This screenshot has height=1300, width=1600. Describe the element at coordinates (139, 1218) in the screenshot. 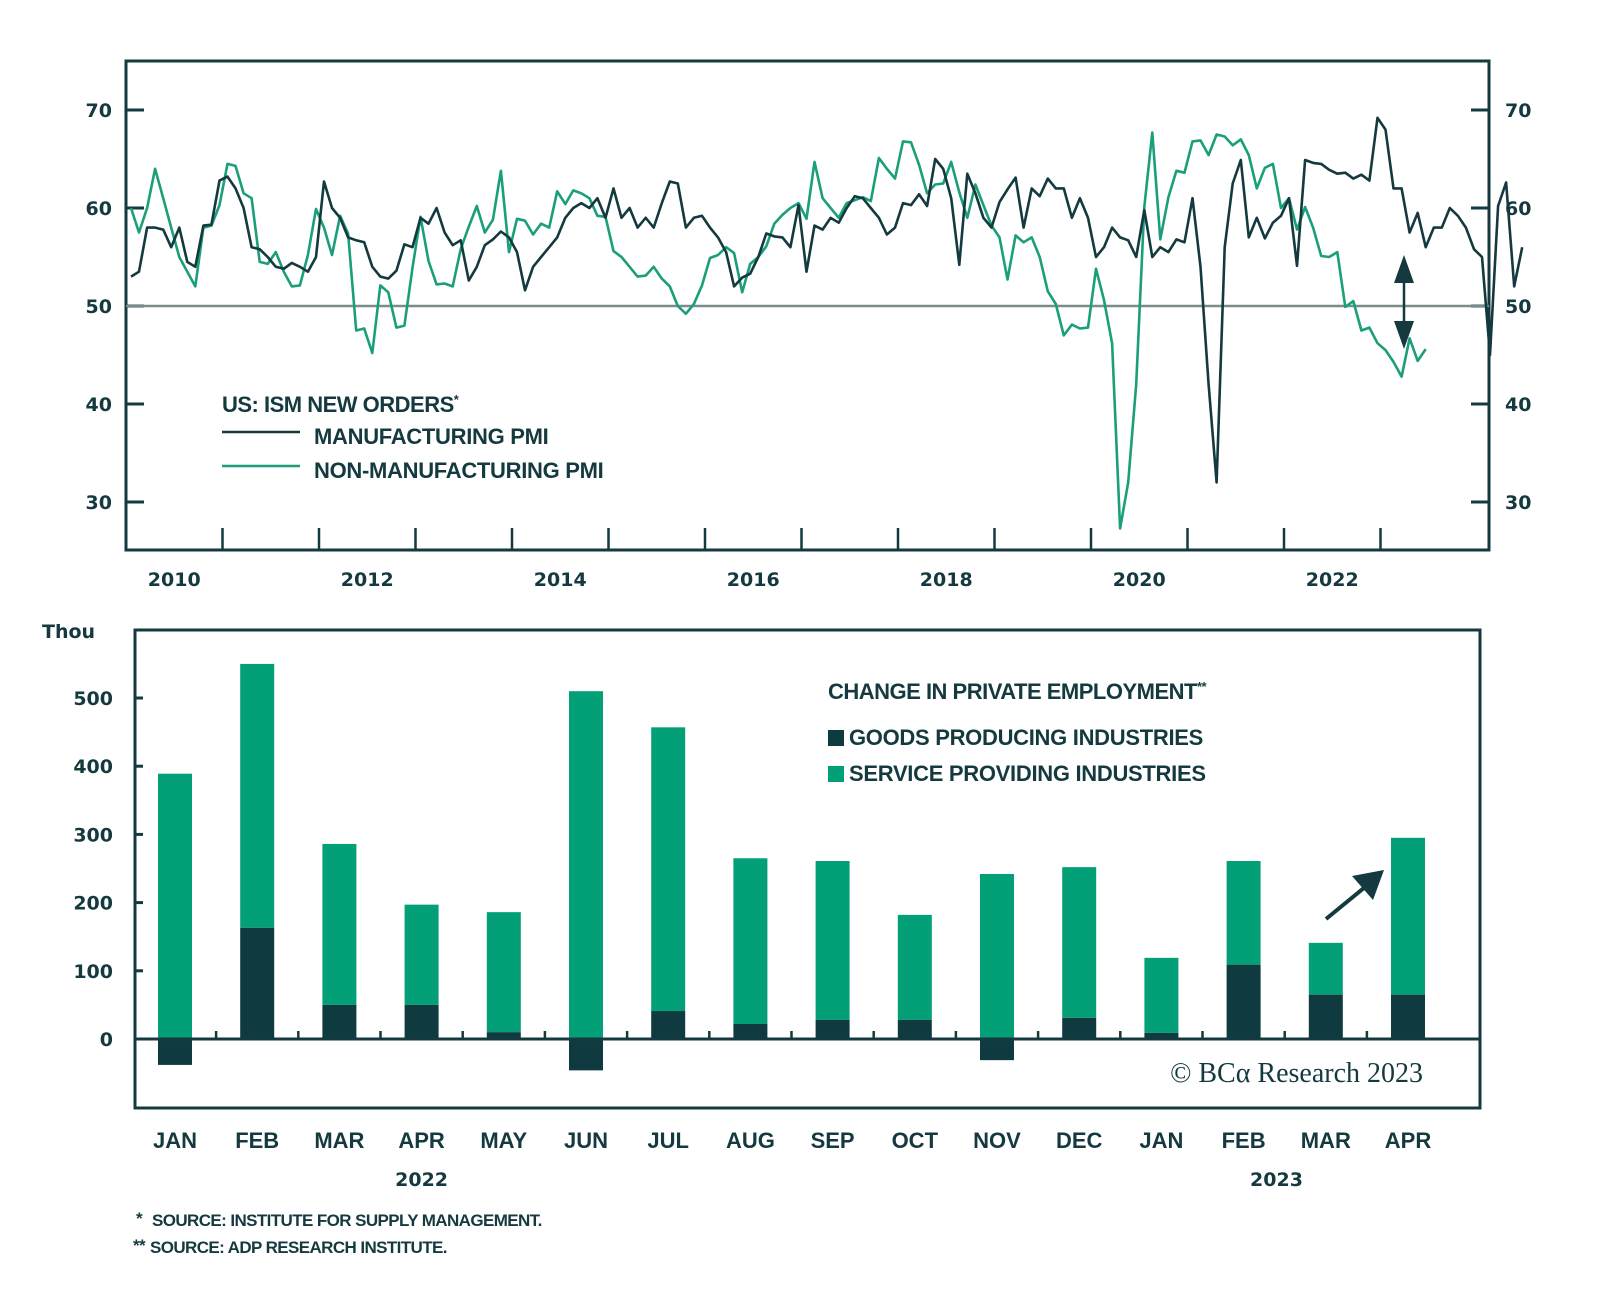

I see `footnote-1-marker: *` at that location.